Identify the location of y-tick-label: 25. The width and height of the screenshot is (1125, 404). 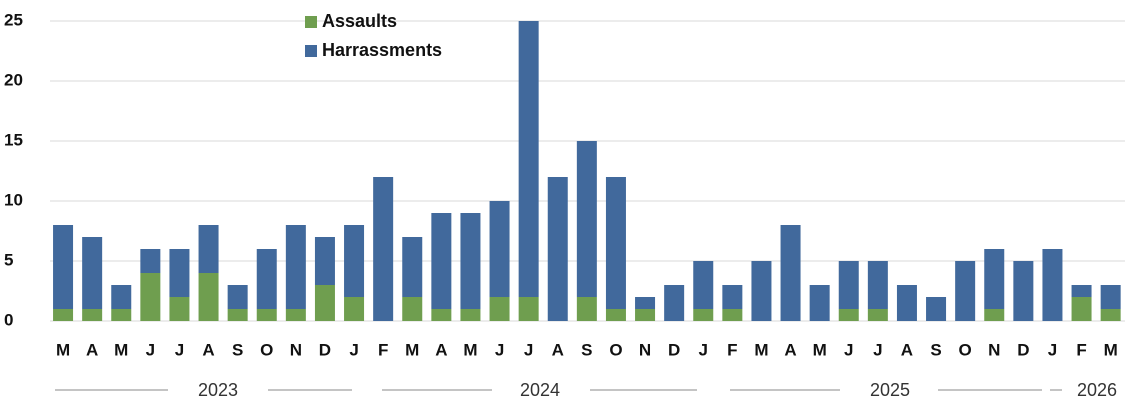
(13, 19).